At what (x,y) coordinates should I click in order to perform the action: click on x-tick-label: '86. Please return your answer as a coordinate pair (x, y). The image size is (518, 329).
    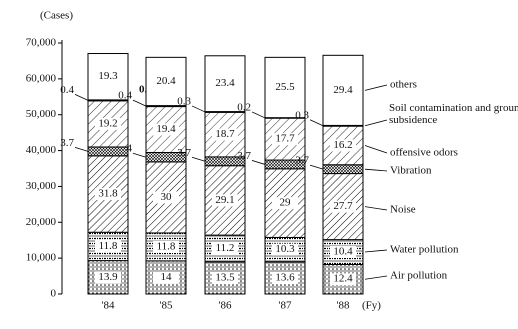
    Looking at the image, I should click on (225, 306).